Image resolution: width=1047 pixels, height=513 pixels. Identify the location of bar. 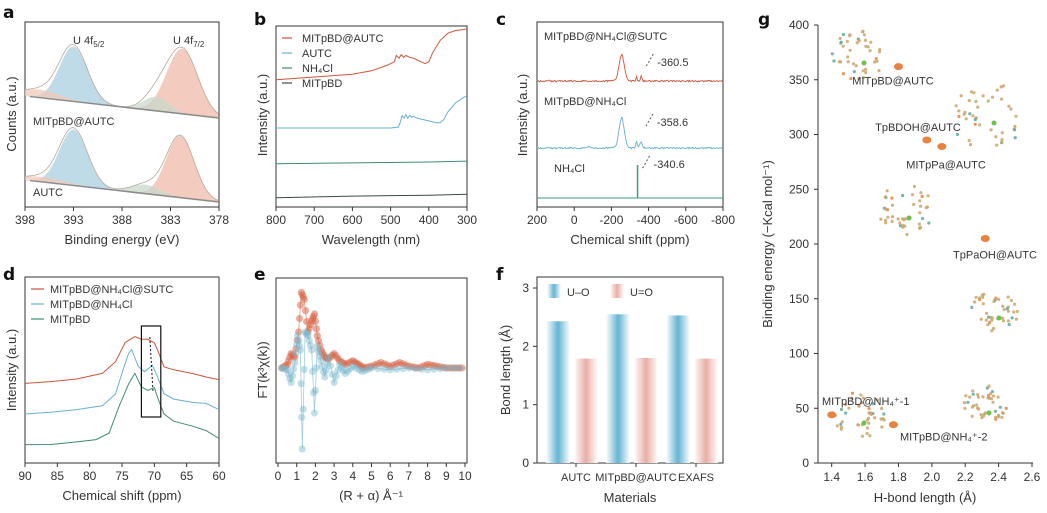
(646, 410).